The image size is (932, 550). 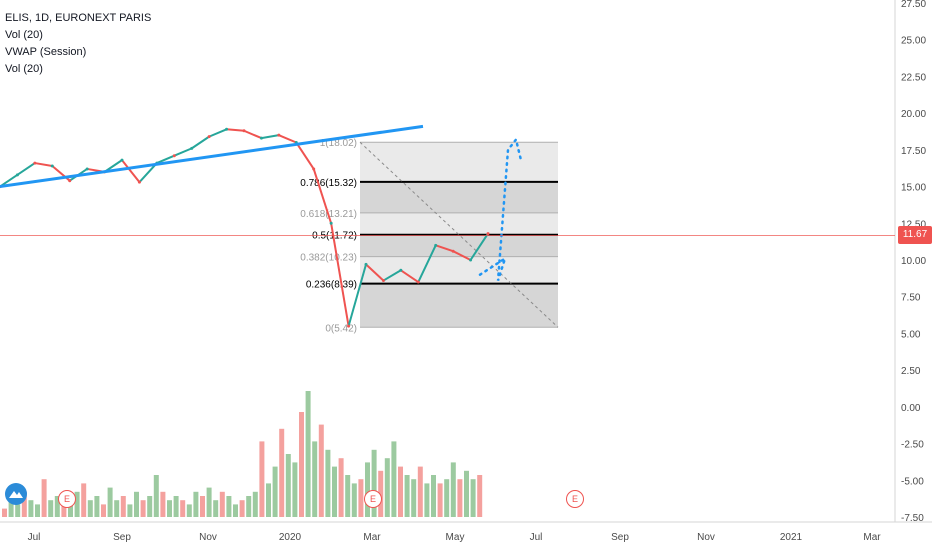 I want to click on indicator-vwap: VWAP (Session), so click(x=46, y=52).